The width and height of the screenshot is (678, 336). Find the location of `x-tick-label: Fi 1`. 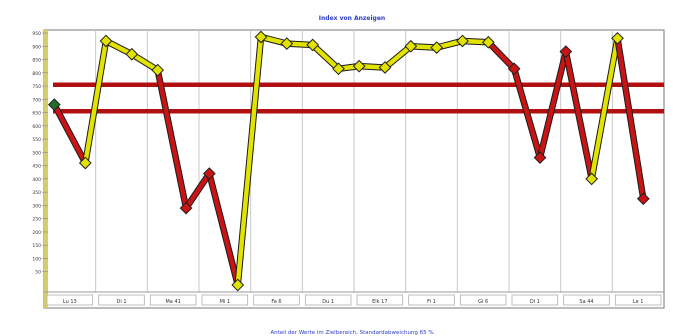

x-tick-label: Fi 1 is located at coordinates (431, 302).